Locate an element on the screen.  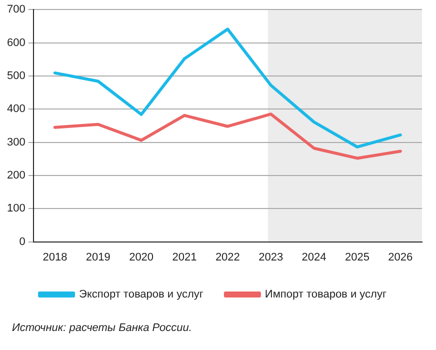
y-tick-label: 600 is located at coordinates (16, 42).